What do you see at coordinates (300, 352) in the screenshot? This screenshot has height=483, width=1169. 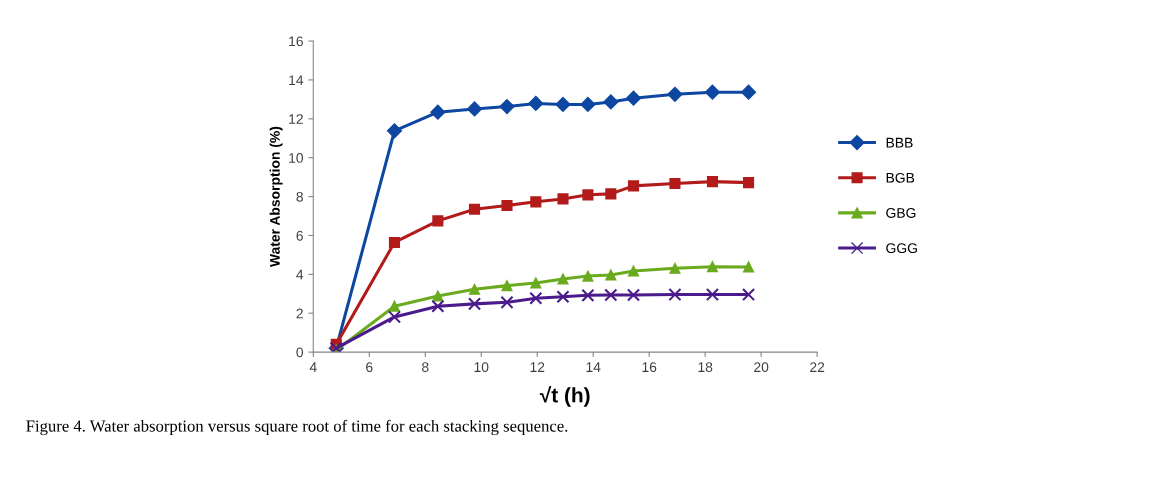 I see `y-tick-label: 0` at bounding box center [300, 352].